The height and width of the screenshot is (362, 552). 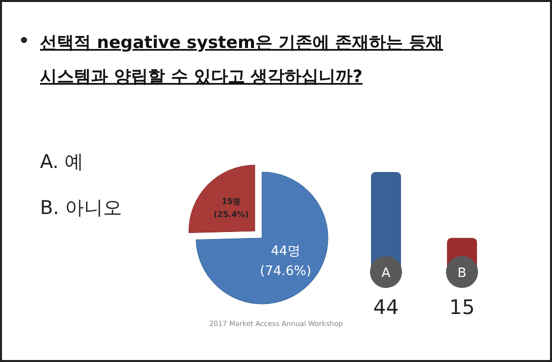 I want to click on text: B. 아니오, so click(x=81, y=208).